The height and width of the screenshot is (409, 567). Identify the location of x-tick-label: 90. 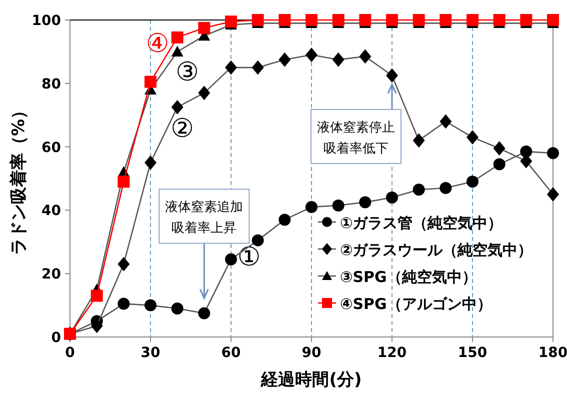
(312, 353).